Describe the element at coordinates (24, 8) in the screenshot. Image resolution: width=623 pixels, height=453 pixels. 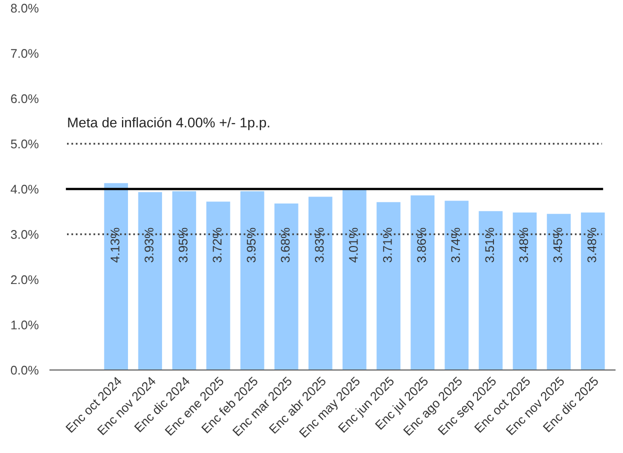
I see `y-tick-label: 8.0%` at that location.